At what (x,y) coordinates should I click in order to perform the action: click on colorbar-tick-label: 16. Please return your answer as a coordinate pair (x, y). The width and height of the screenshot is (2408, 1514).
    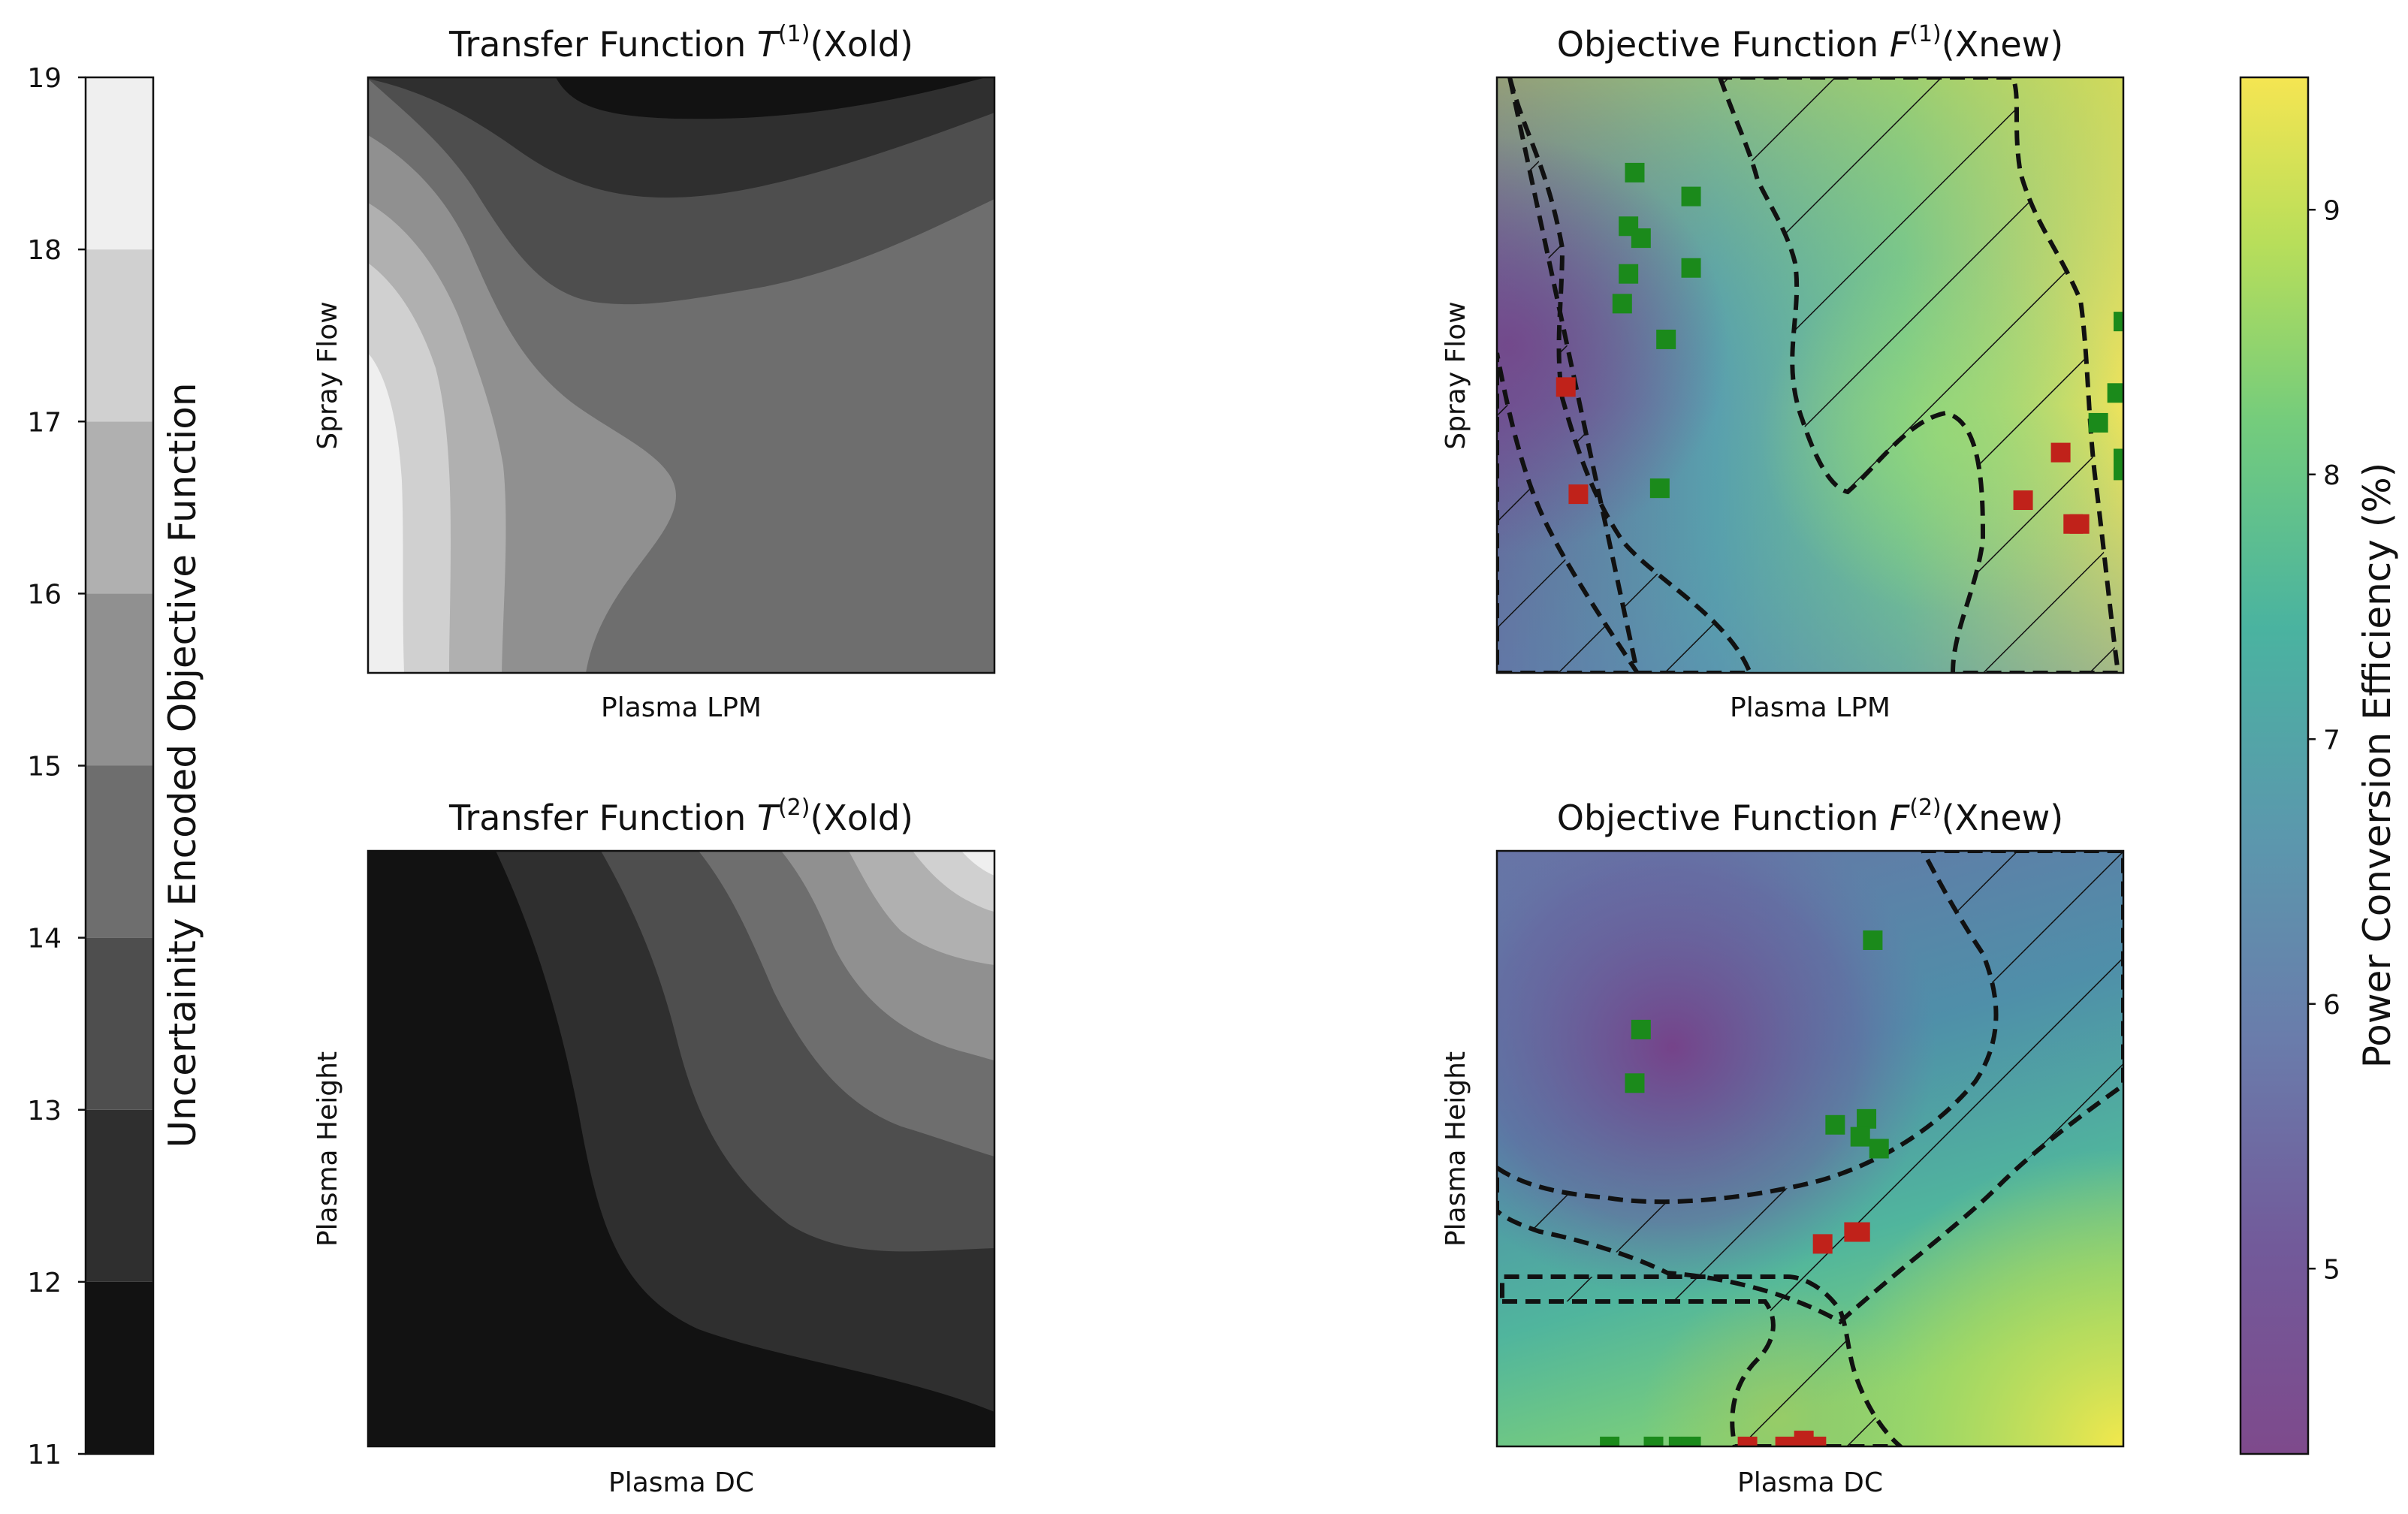
    Looking at the image, I should click on (44, 594).